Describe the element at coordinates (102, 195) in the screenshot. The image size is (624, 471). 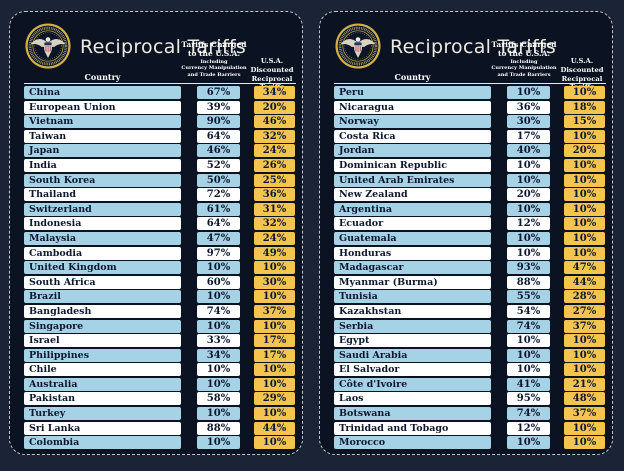
I see `country-cell: Thailand` at that location.